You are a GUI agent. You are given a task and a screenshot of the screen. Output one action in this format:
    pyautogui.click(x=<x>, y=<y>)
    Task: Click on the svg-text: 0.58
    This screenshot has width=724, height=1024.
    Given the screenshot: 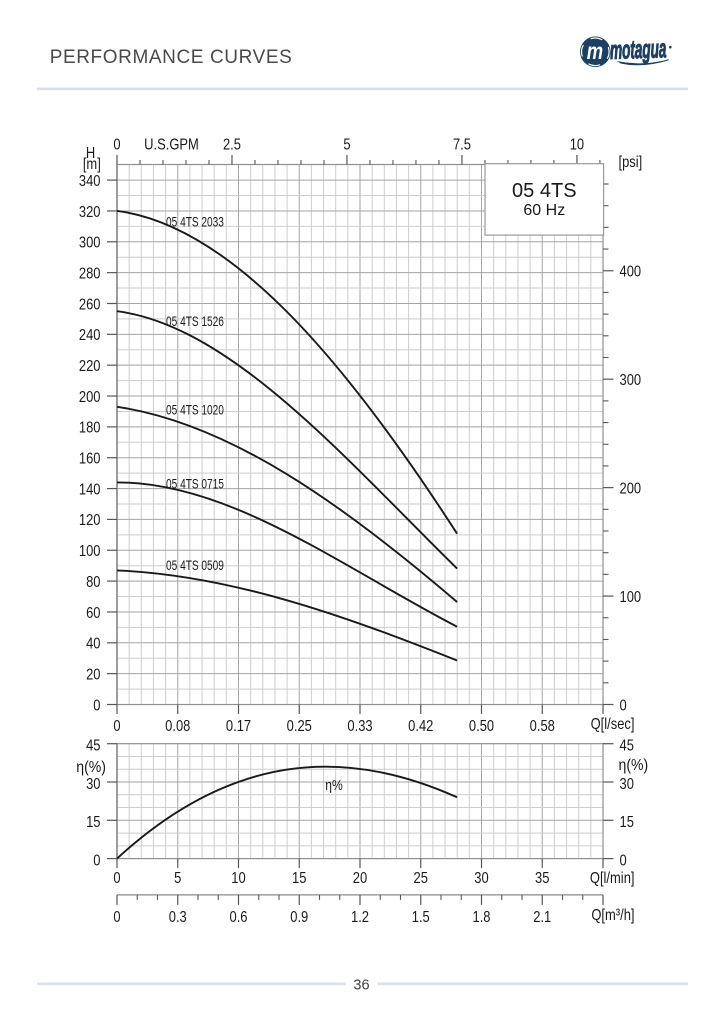 What is the action you would take?
    pyautogui.click(x=542, y=727)
    